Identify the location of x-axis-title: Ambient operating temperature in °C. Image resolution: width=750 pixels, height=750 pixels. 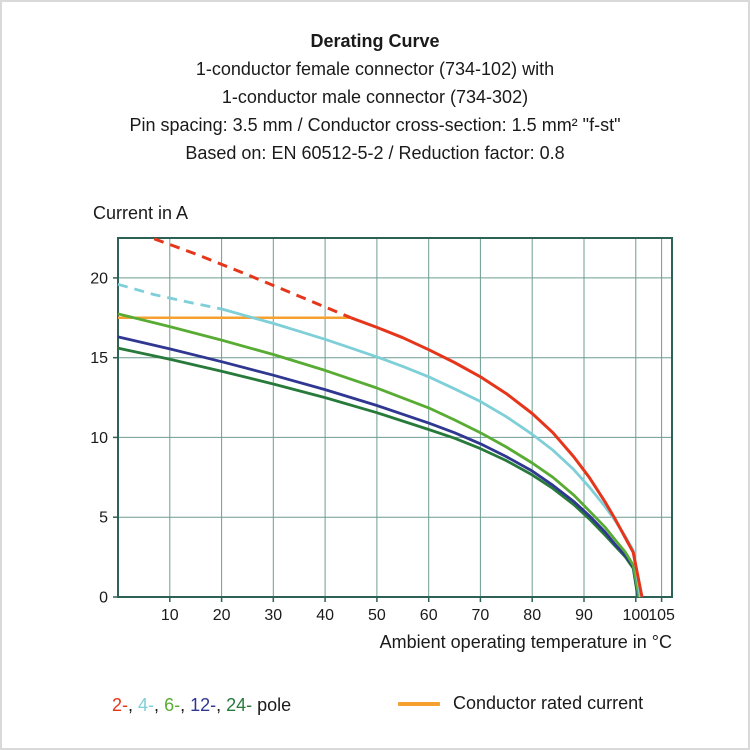
(525, 642).